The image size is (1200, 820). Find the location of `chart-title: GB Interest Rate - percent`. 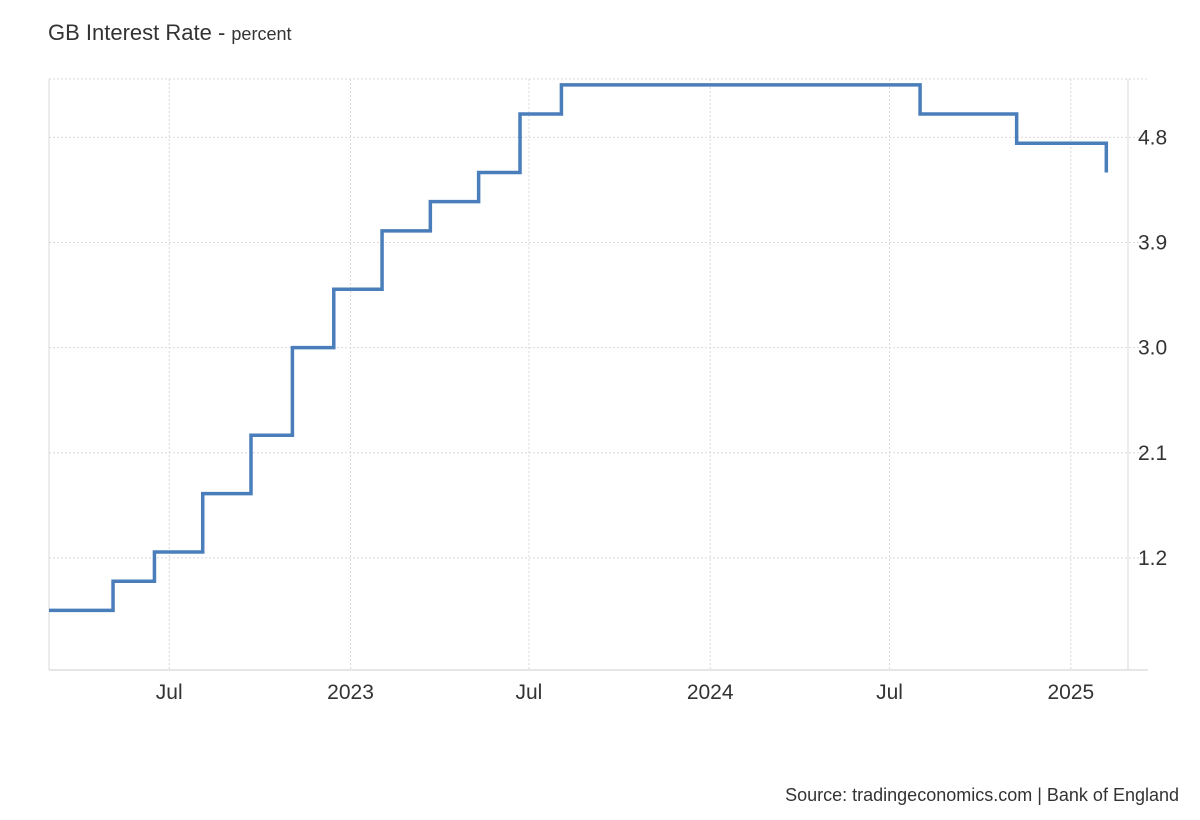

chart-title: GB Interest Rate - percent is located at coordinates (170, 32).